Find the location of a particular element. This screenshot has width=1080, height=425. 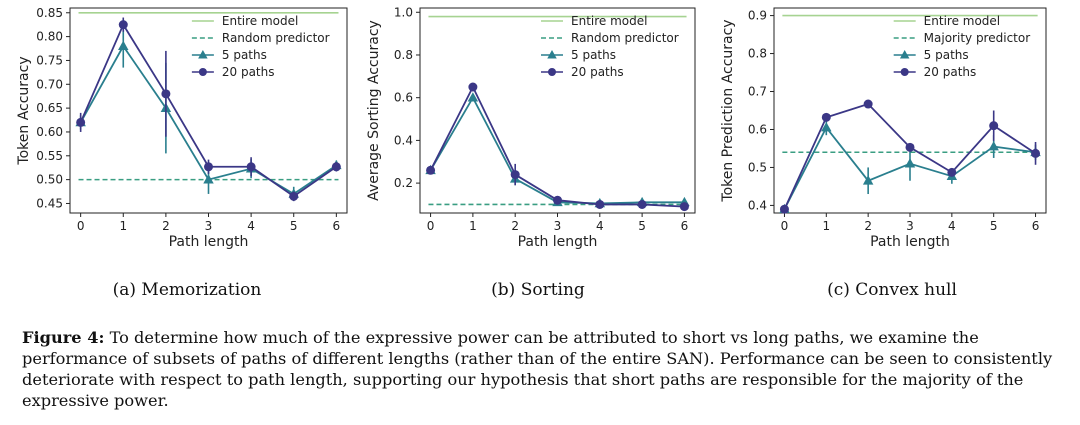

series-line is located at coordinates (557, 150).